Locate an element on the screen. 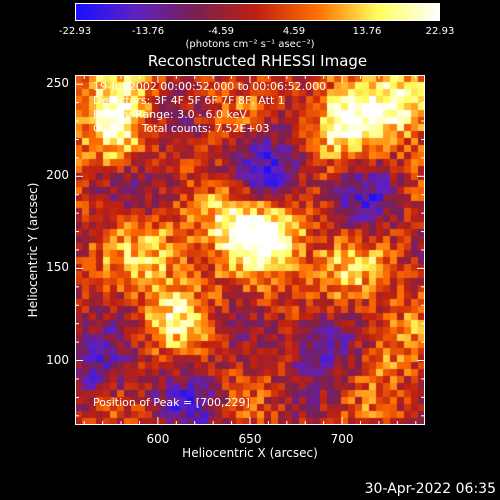  colorbar-tick-label: -4.59 is located at coordinates (221, 31).